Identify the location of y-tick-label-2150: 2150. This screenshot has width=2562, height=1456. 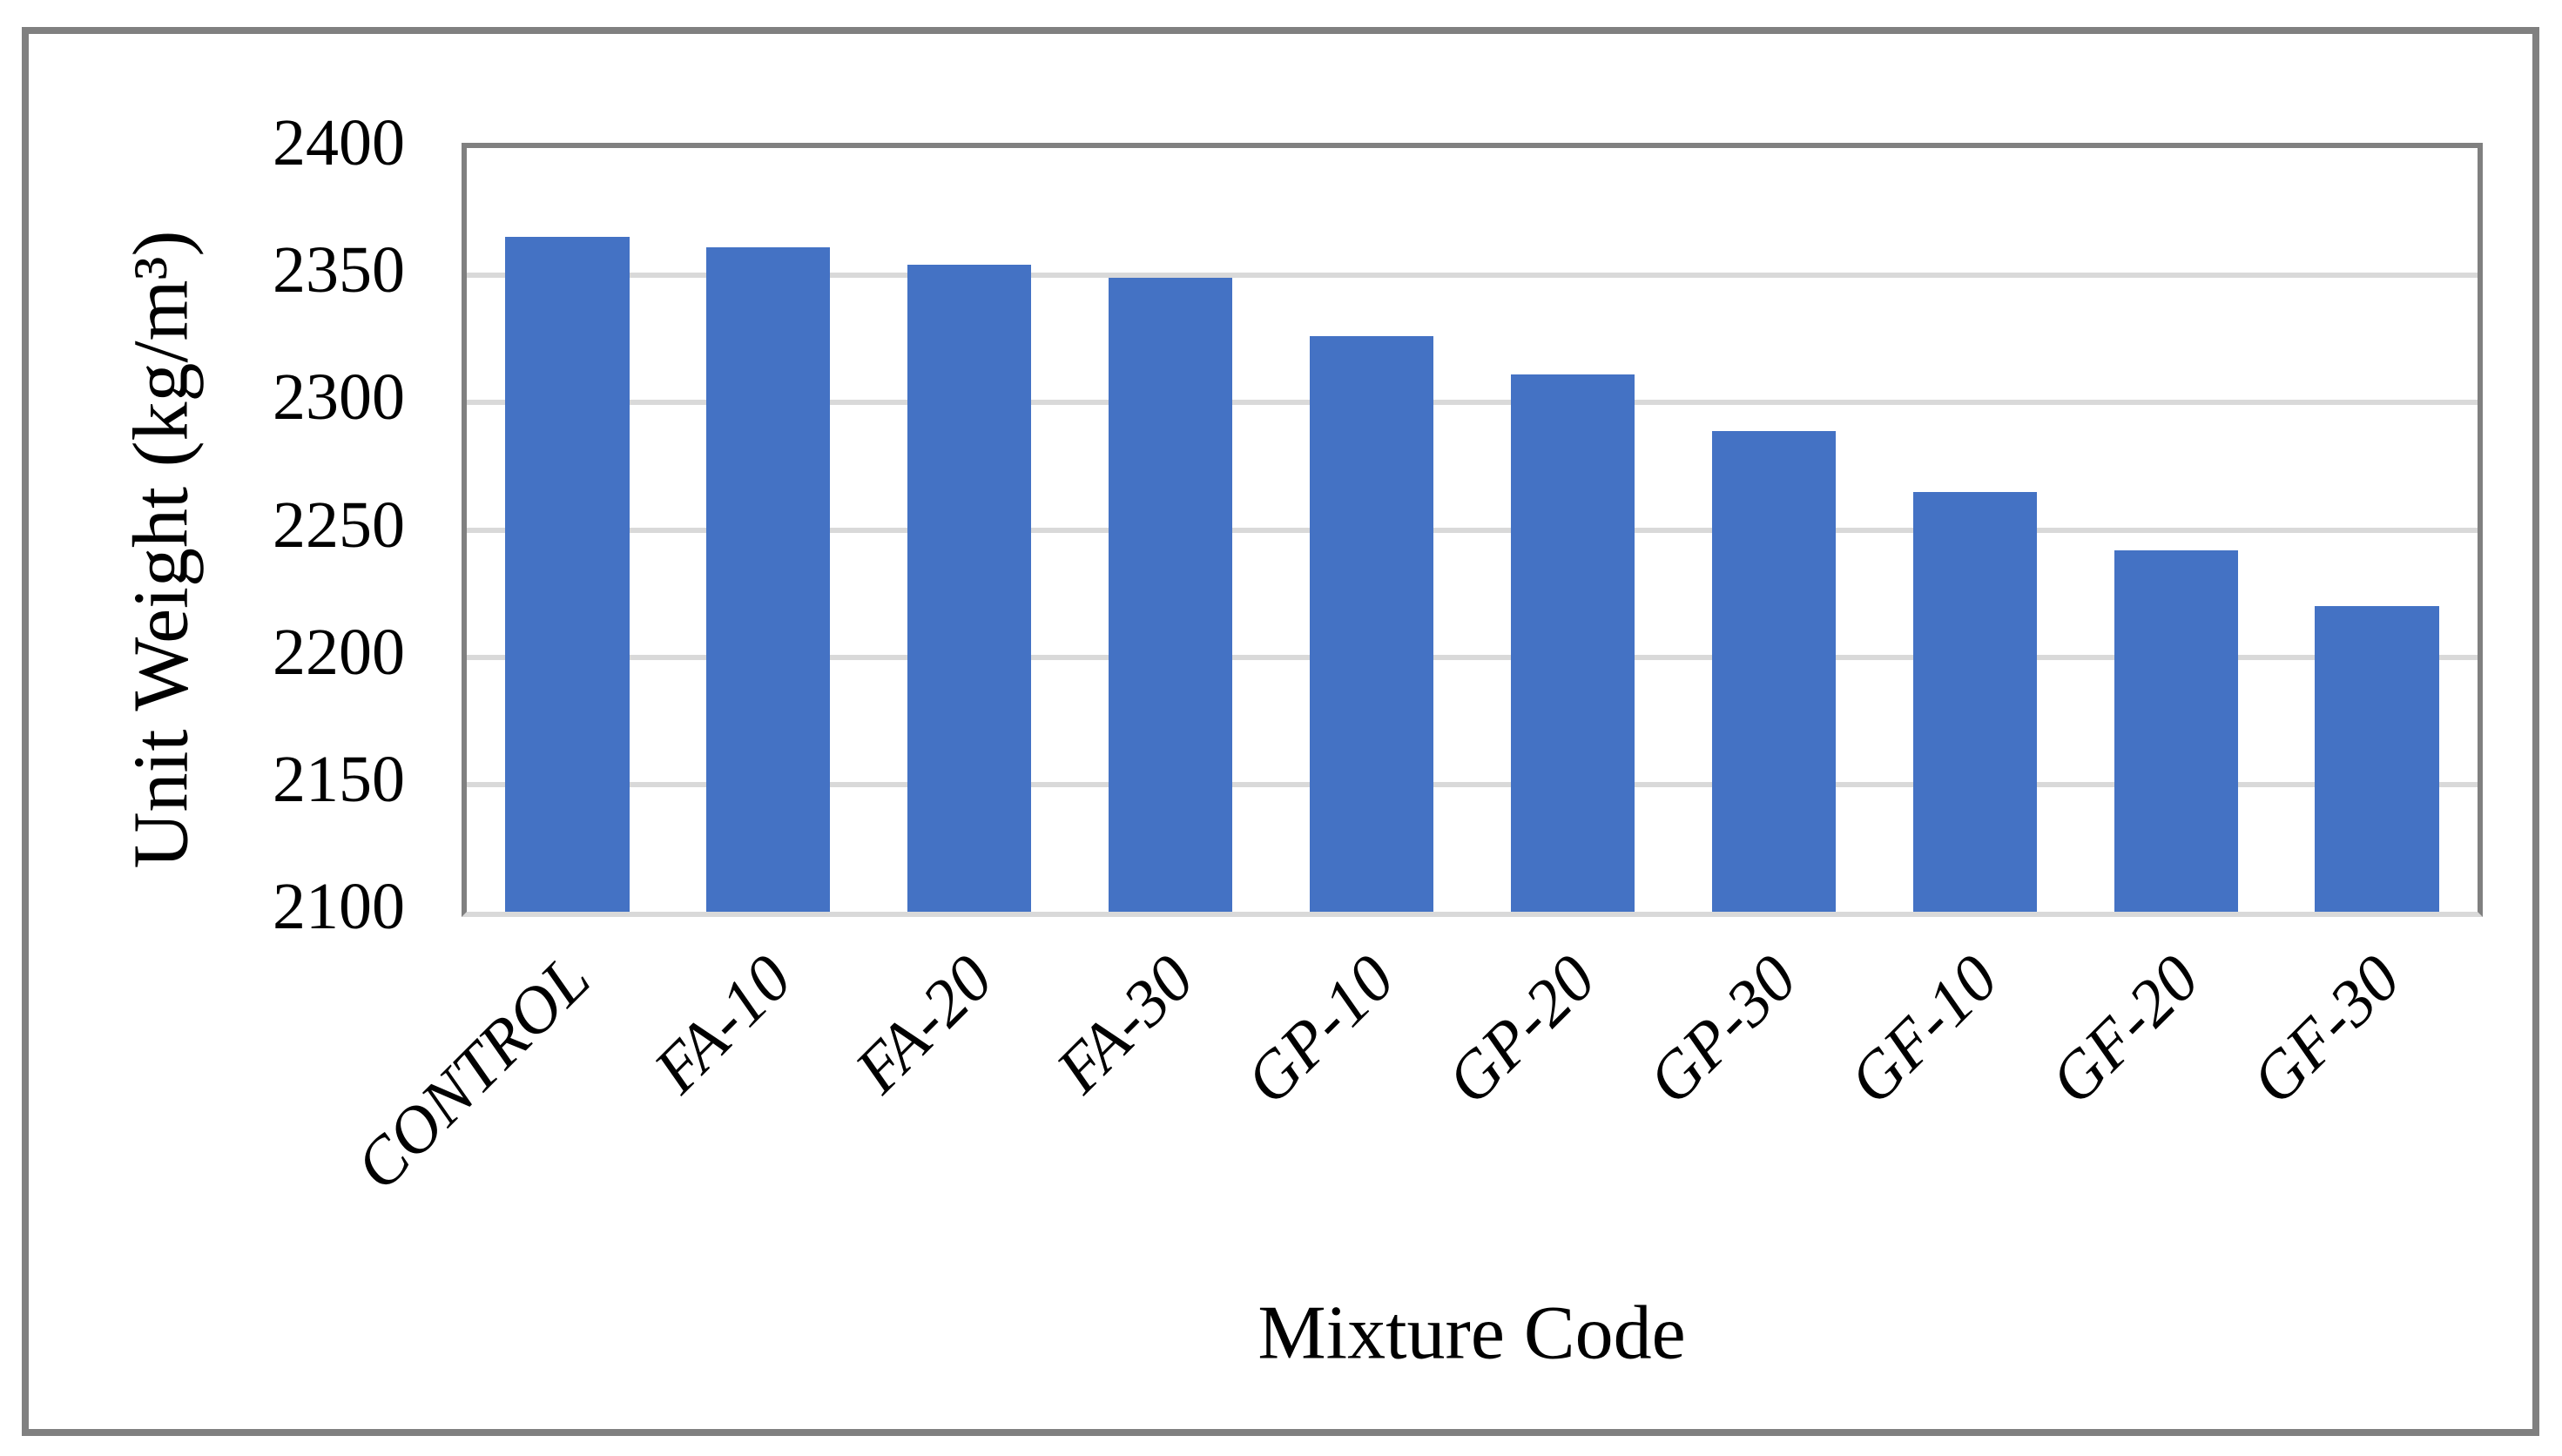
(339, 779).